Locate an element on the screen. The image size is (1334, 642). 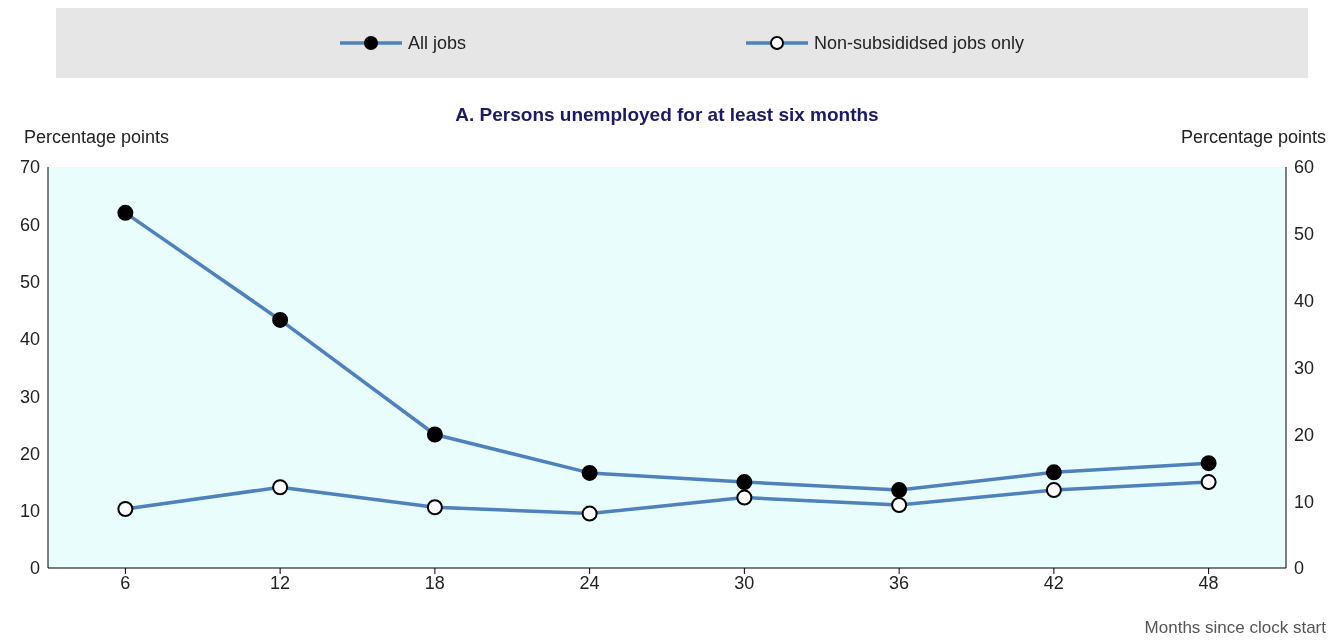
y2-tick-label: 40 is located at coordinates (1304, 301).